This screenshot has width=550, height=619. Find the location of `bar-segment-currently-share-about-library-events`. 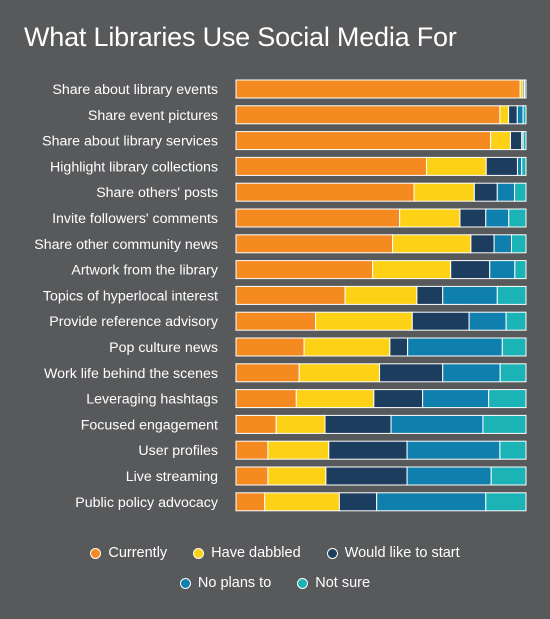

bar-segment-currently-share-about-library-events is located at coordinates (378, 89).